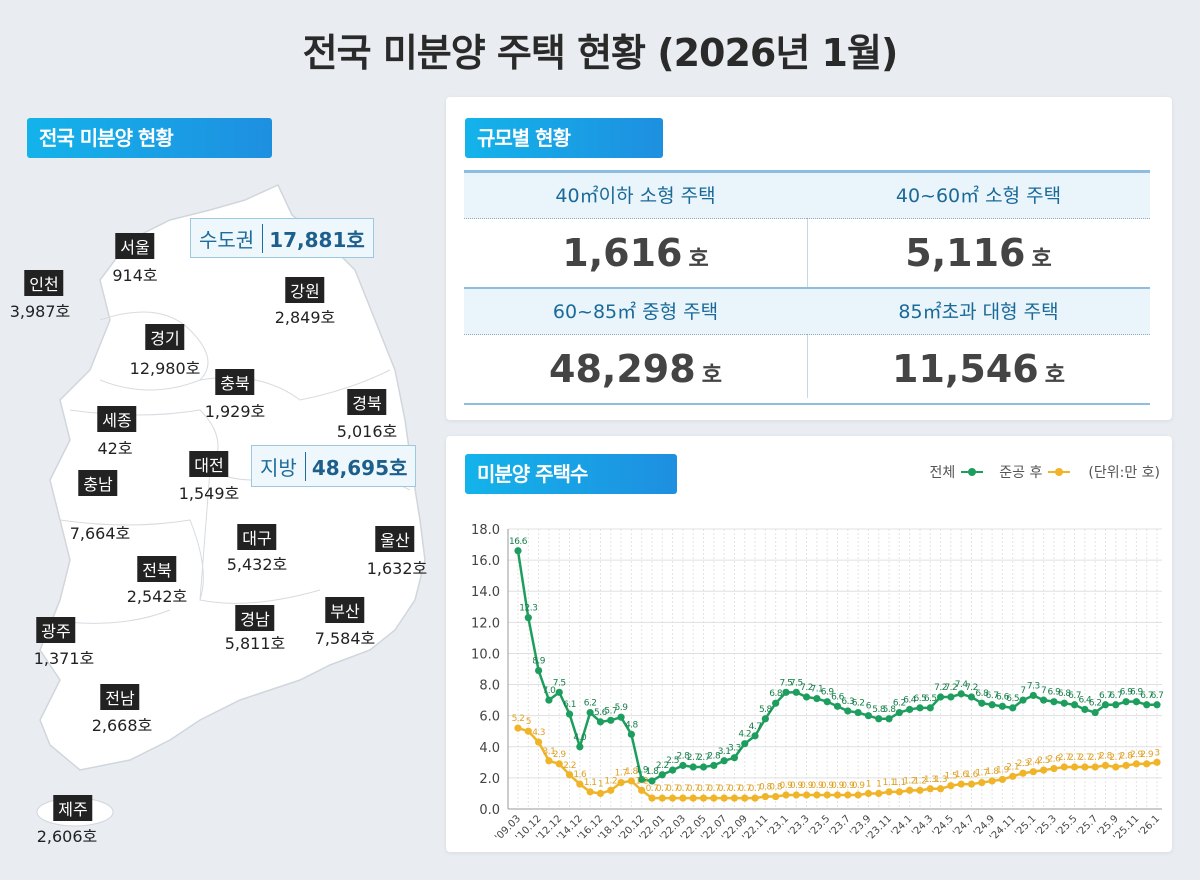  What do you see at coordinates (305, 290) in the screenshot?
I see `region-name: 강원` at bounding box center [305, 290].